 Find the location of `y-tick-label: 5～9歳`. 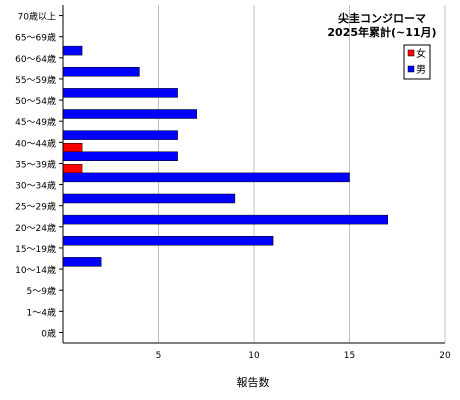

y-tick-label: 5～9歳 is located at coordinates (41, 291).